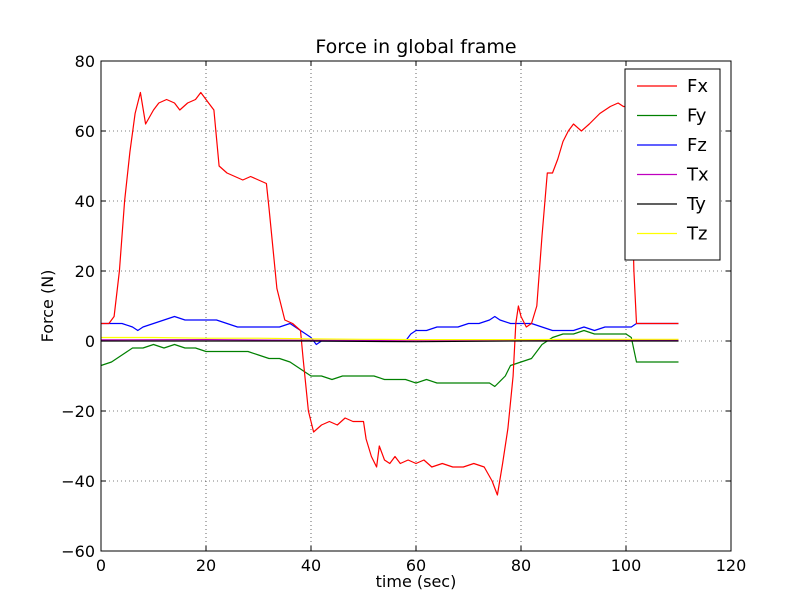 The image size is (812, 612). I want to click on chart-title: Force in global frame, so click(415, 47).